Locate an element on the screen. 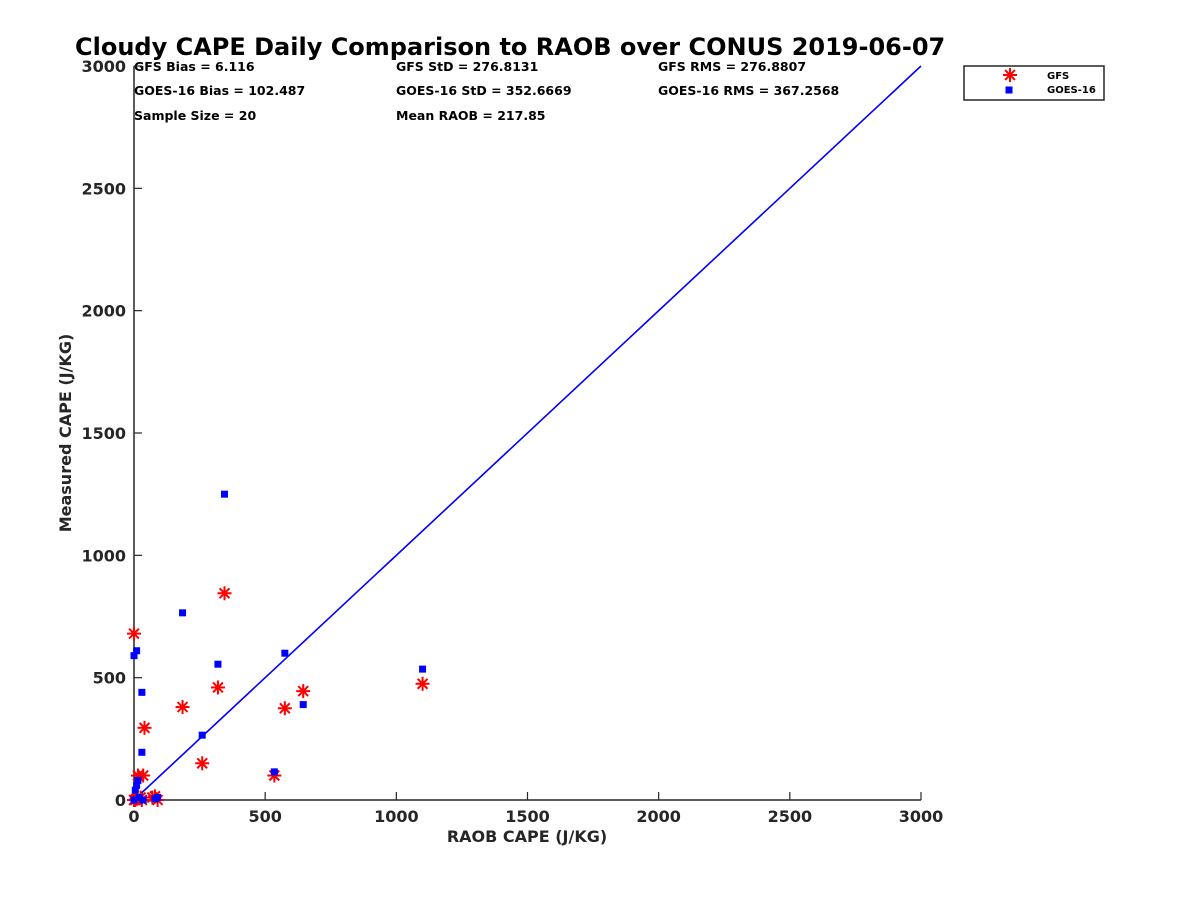 This screenshot has width=1200, height=900. stat-text: Sample Size = 20 is located at coordinates (195, 115).